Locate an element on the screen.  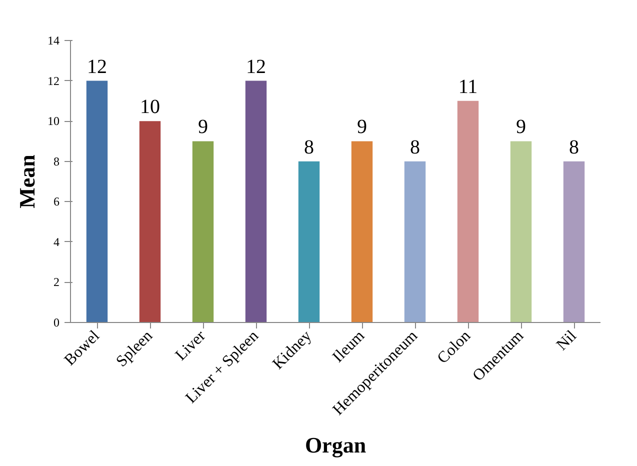
y-tick-label: 14 is located at coordinates (54, 41).